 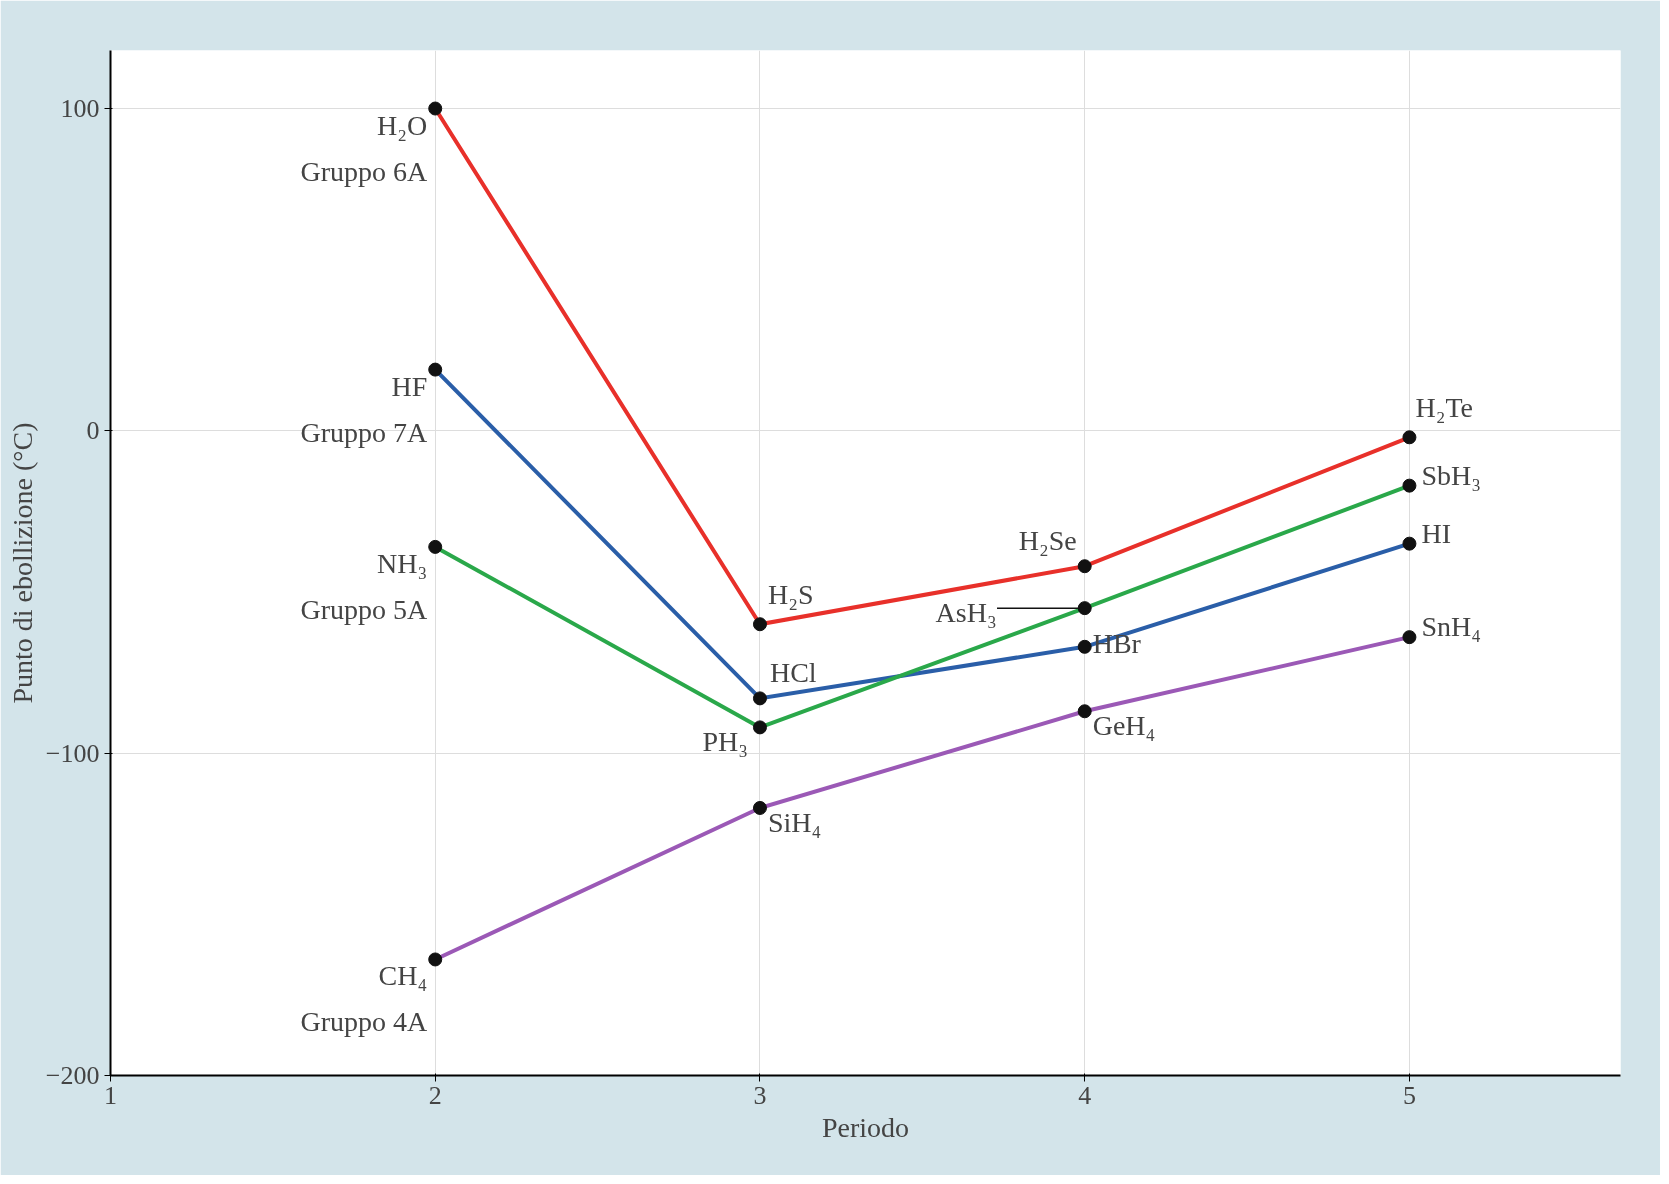 I want to click on y-tick-label: −100, so click(x=72, y=753).